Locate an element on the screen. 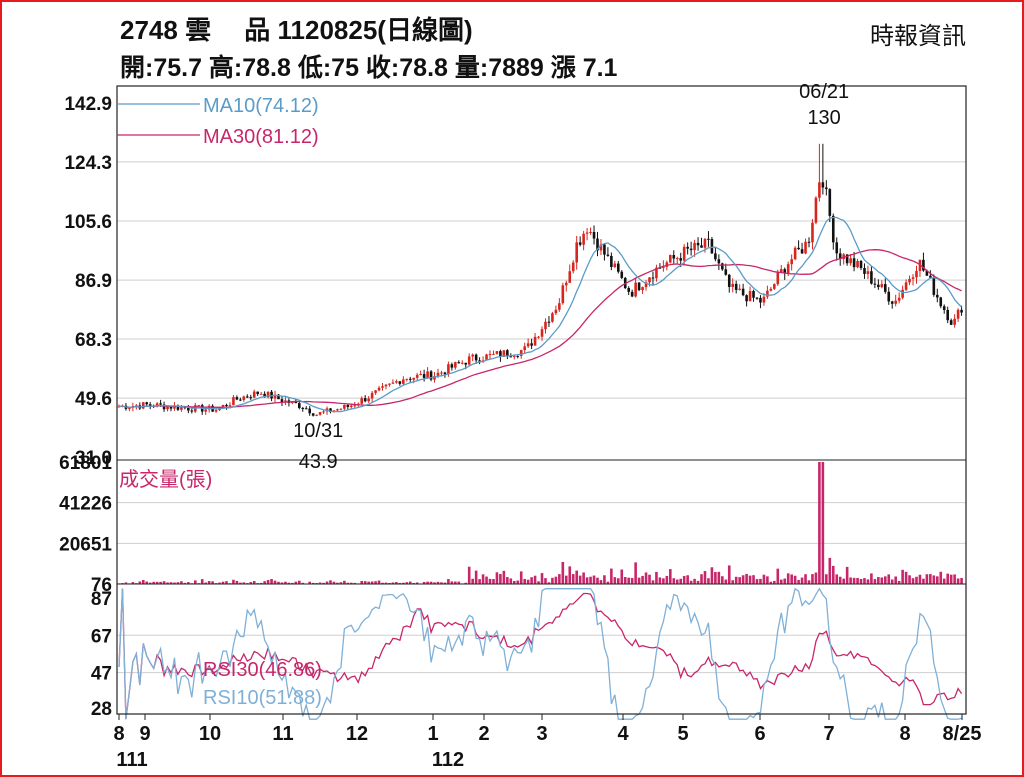  x-tick-label: 9 is located at coordinates (144, 734).